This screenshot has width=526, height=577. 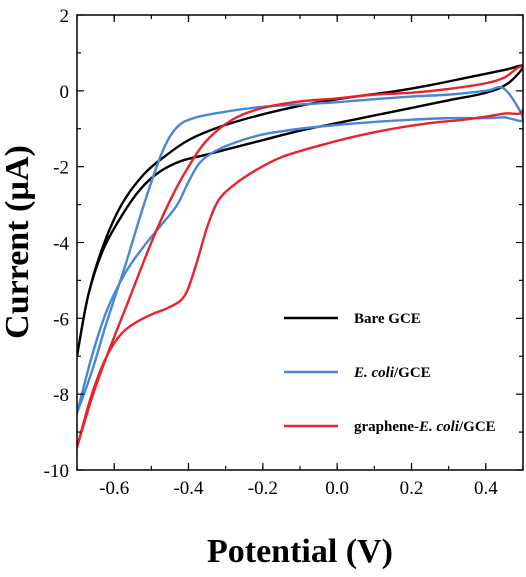 What do you see at coordinates (18, 242) in the screenshot?
I see `y-axis-title: Current (µA)` at bounding box center [18, 242].